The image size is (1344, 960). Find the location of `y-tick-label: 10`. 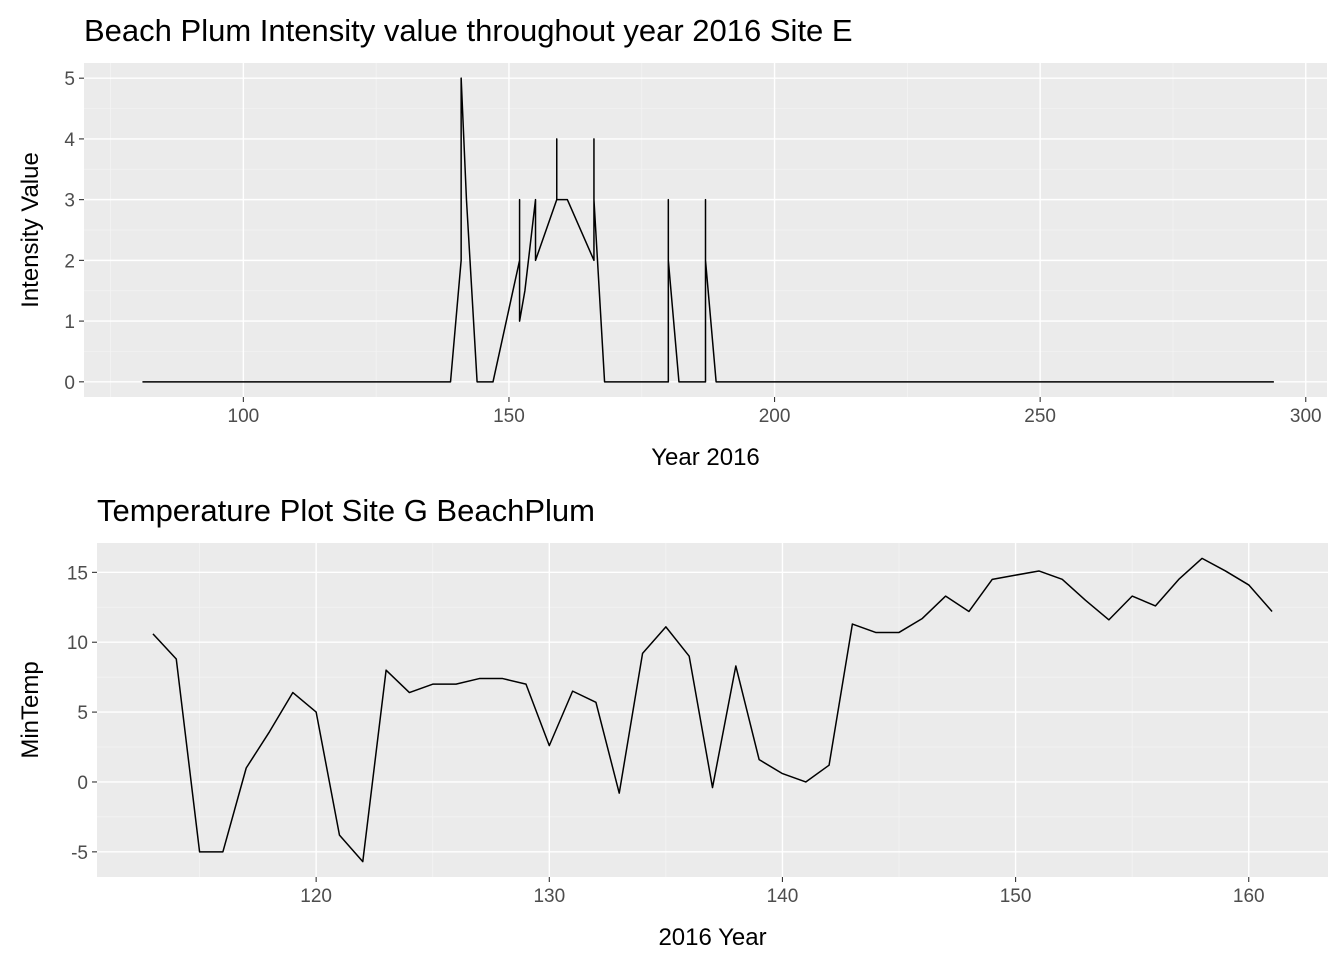

y-tick-label: 10 is located at coordinates (77, 643).